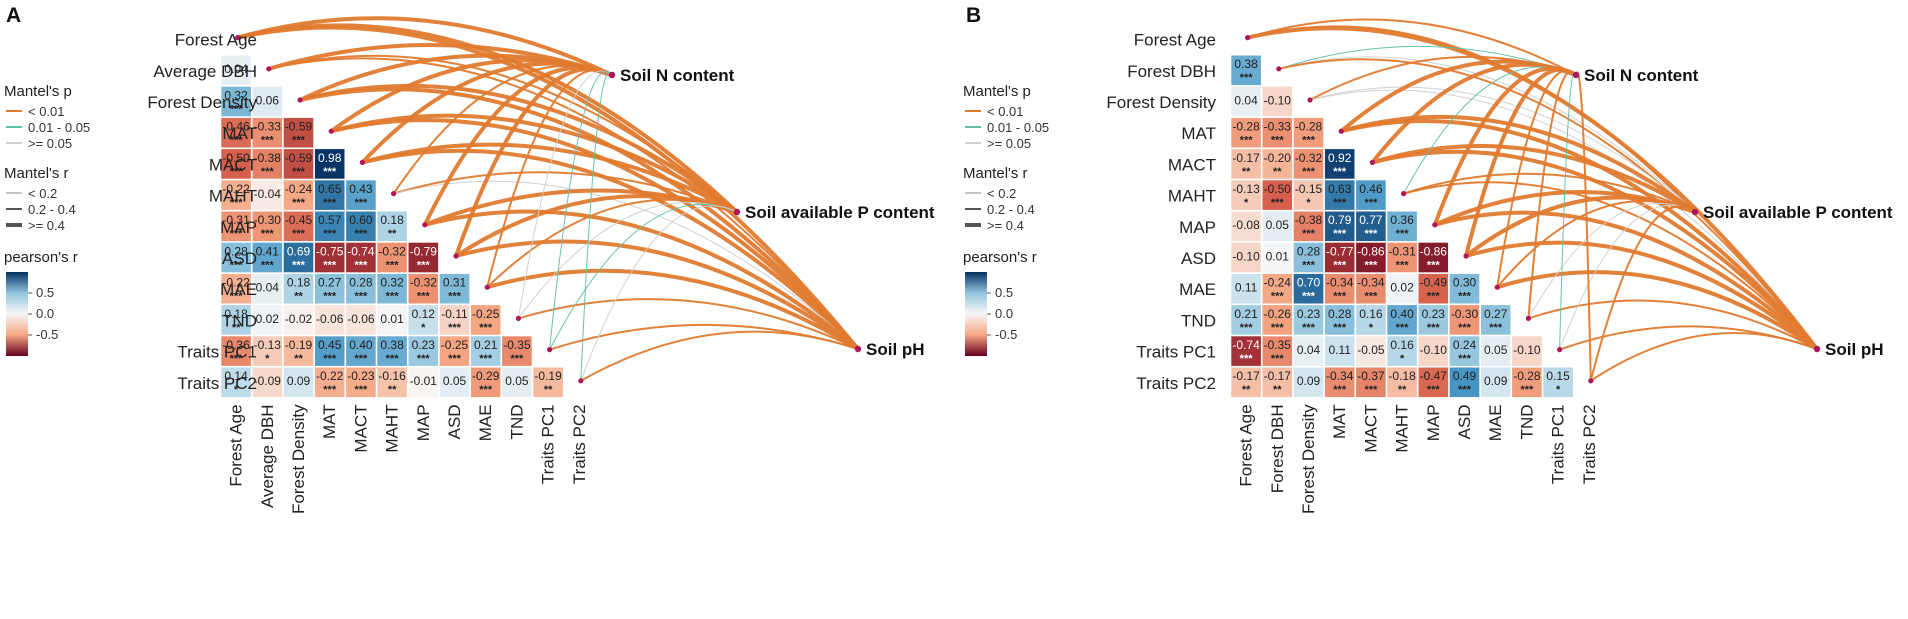 This screenshot has width=1908, height=619. What do you see at coordinates (1465, 345) in the screenshot?
I see `panel-b-cell-value: 0.24` at bounding box center [1465, 345].